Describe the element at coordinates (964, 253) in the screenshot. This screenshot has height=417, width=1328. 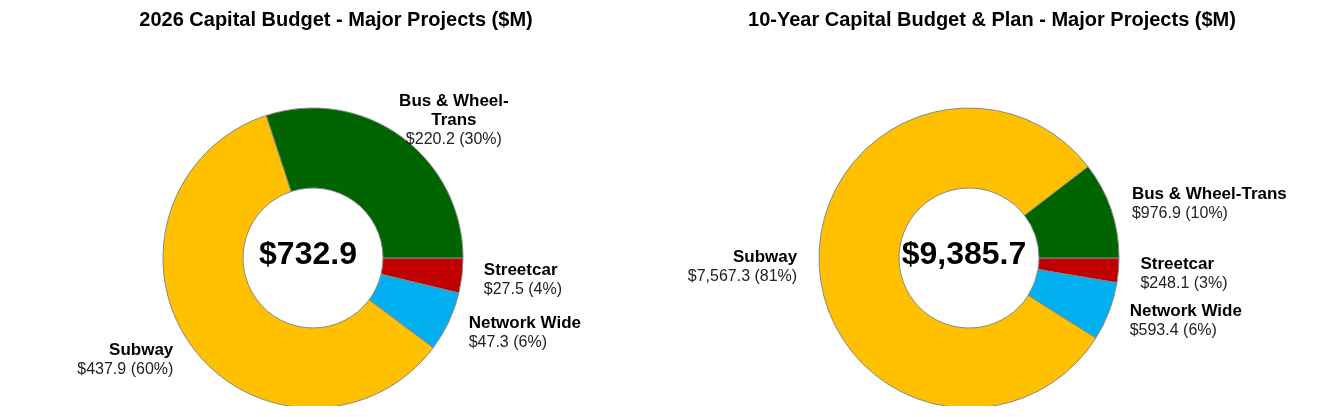
I see `text: $9,385.7` at that location.